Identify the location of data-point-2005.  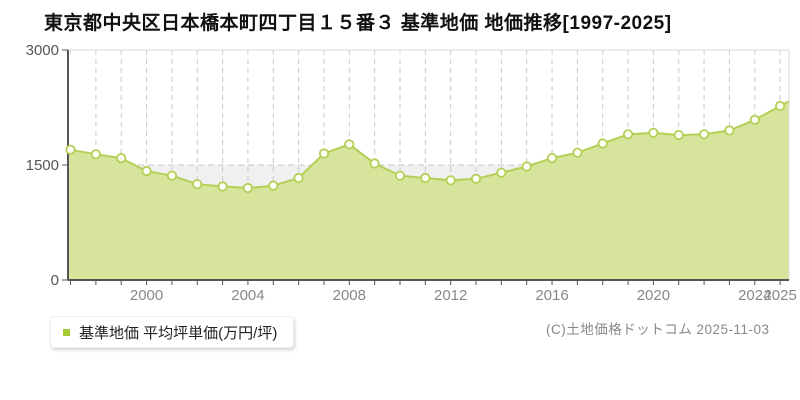
(273, 185).